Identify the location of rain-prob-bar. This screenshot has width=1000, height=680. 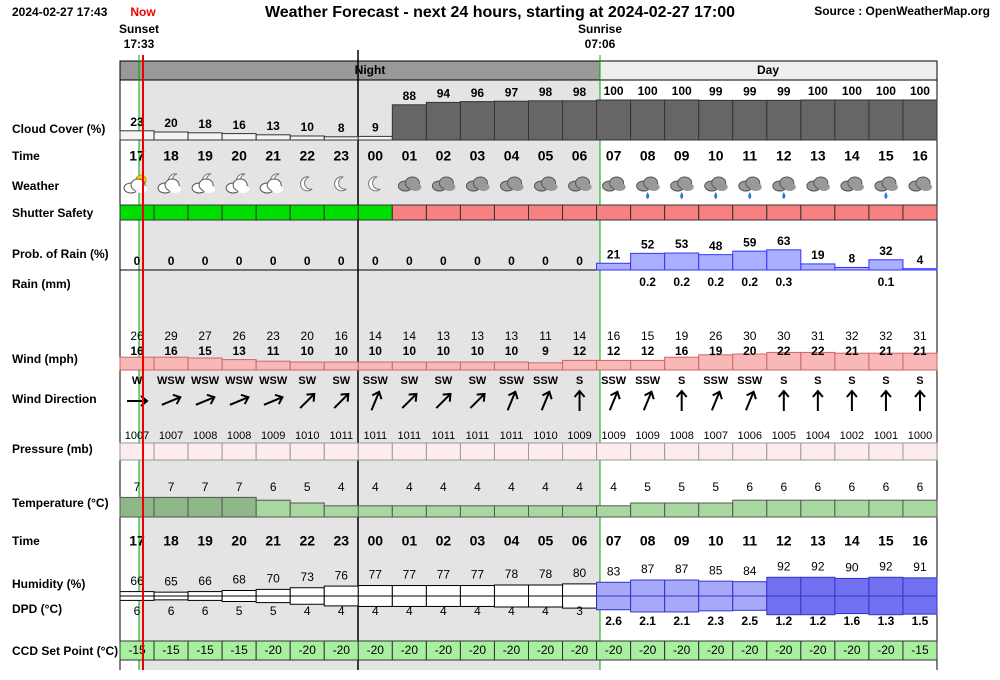
(784, 260).